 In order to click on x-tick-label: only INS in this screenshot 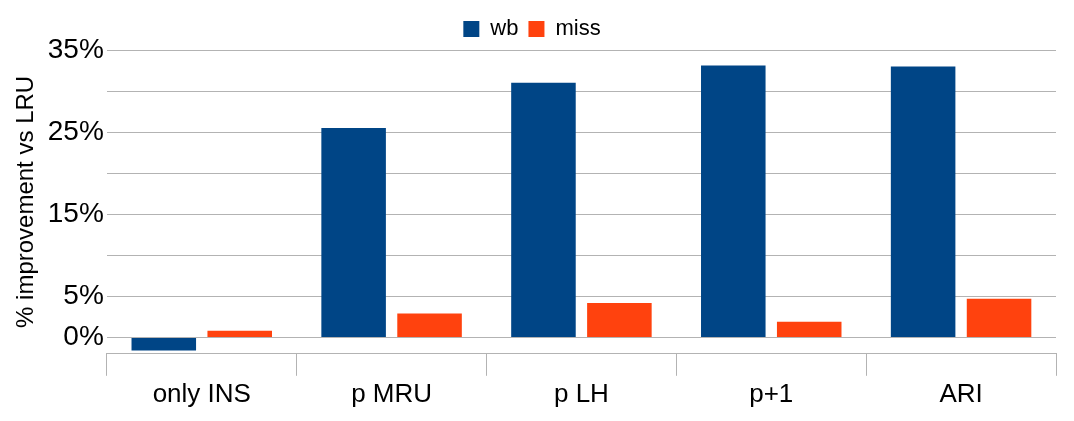, I will do `click(201, 392)`.